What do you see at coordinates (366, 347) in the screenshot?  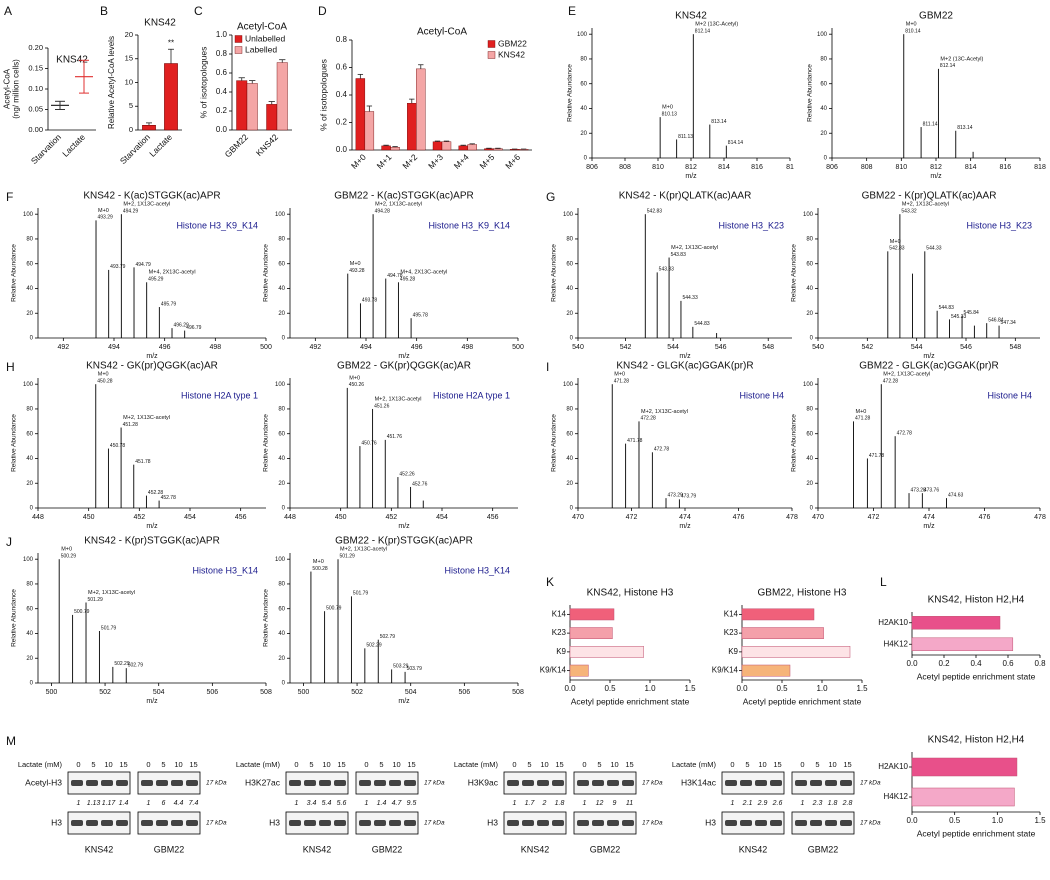 I see `x-tick-label: 494` at bounding box center [366, 347].